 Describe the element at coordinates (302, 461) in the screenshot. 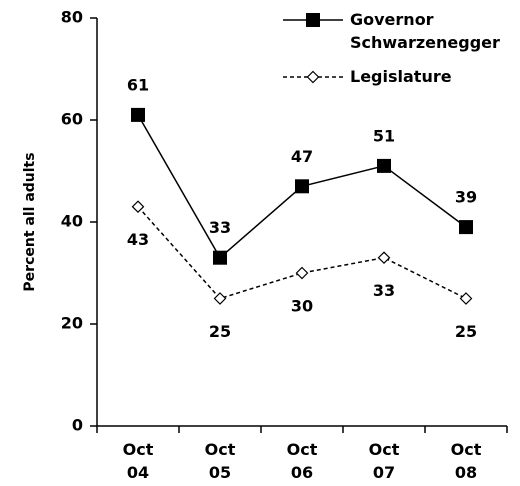

I see `x-tick-label: Oct 06` at that location.